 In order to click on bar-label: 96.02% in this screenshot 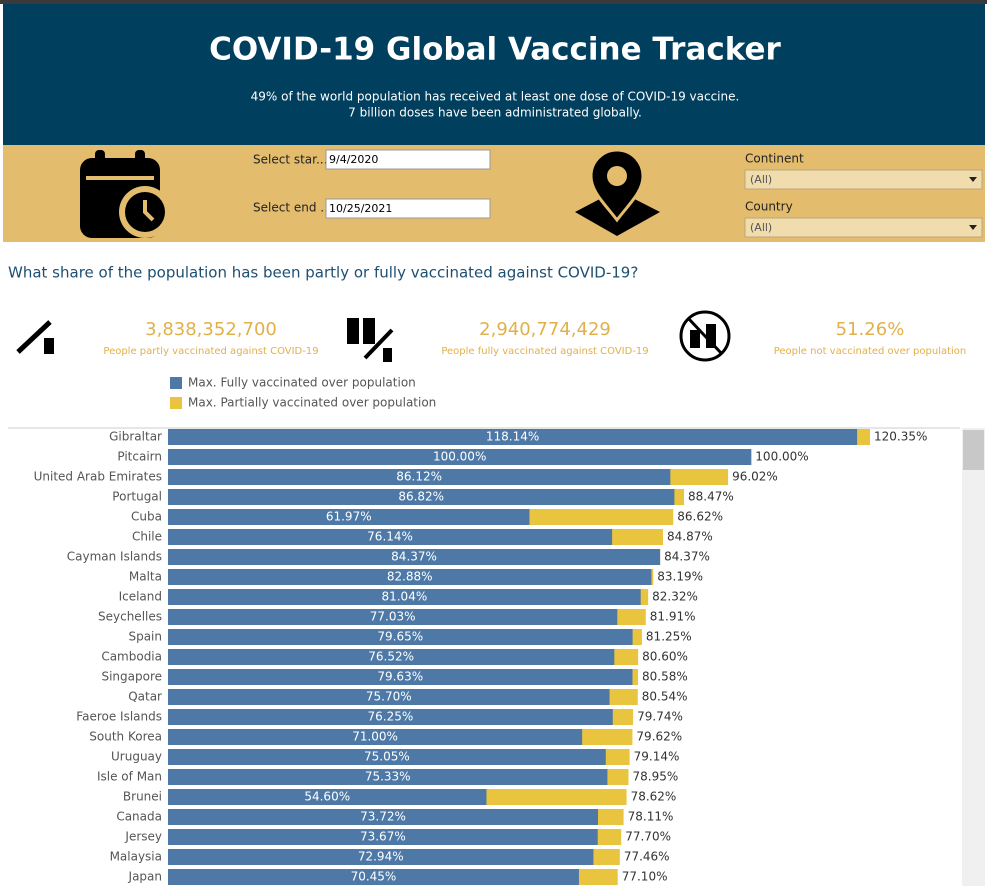, I will do `click(755, 477)`.